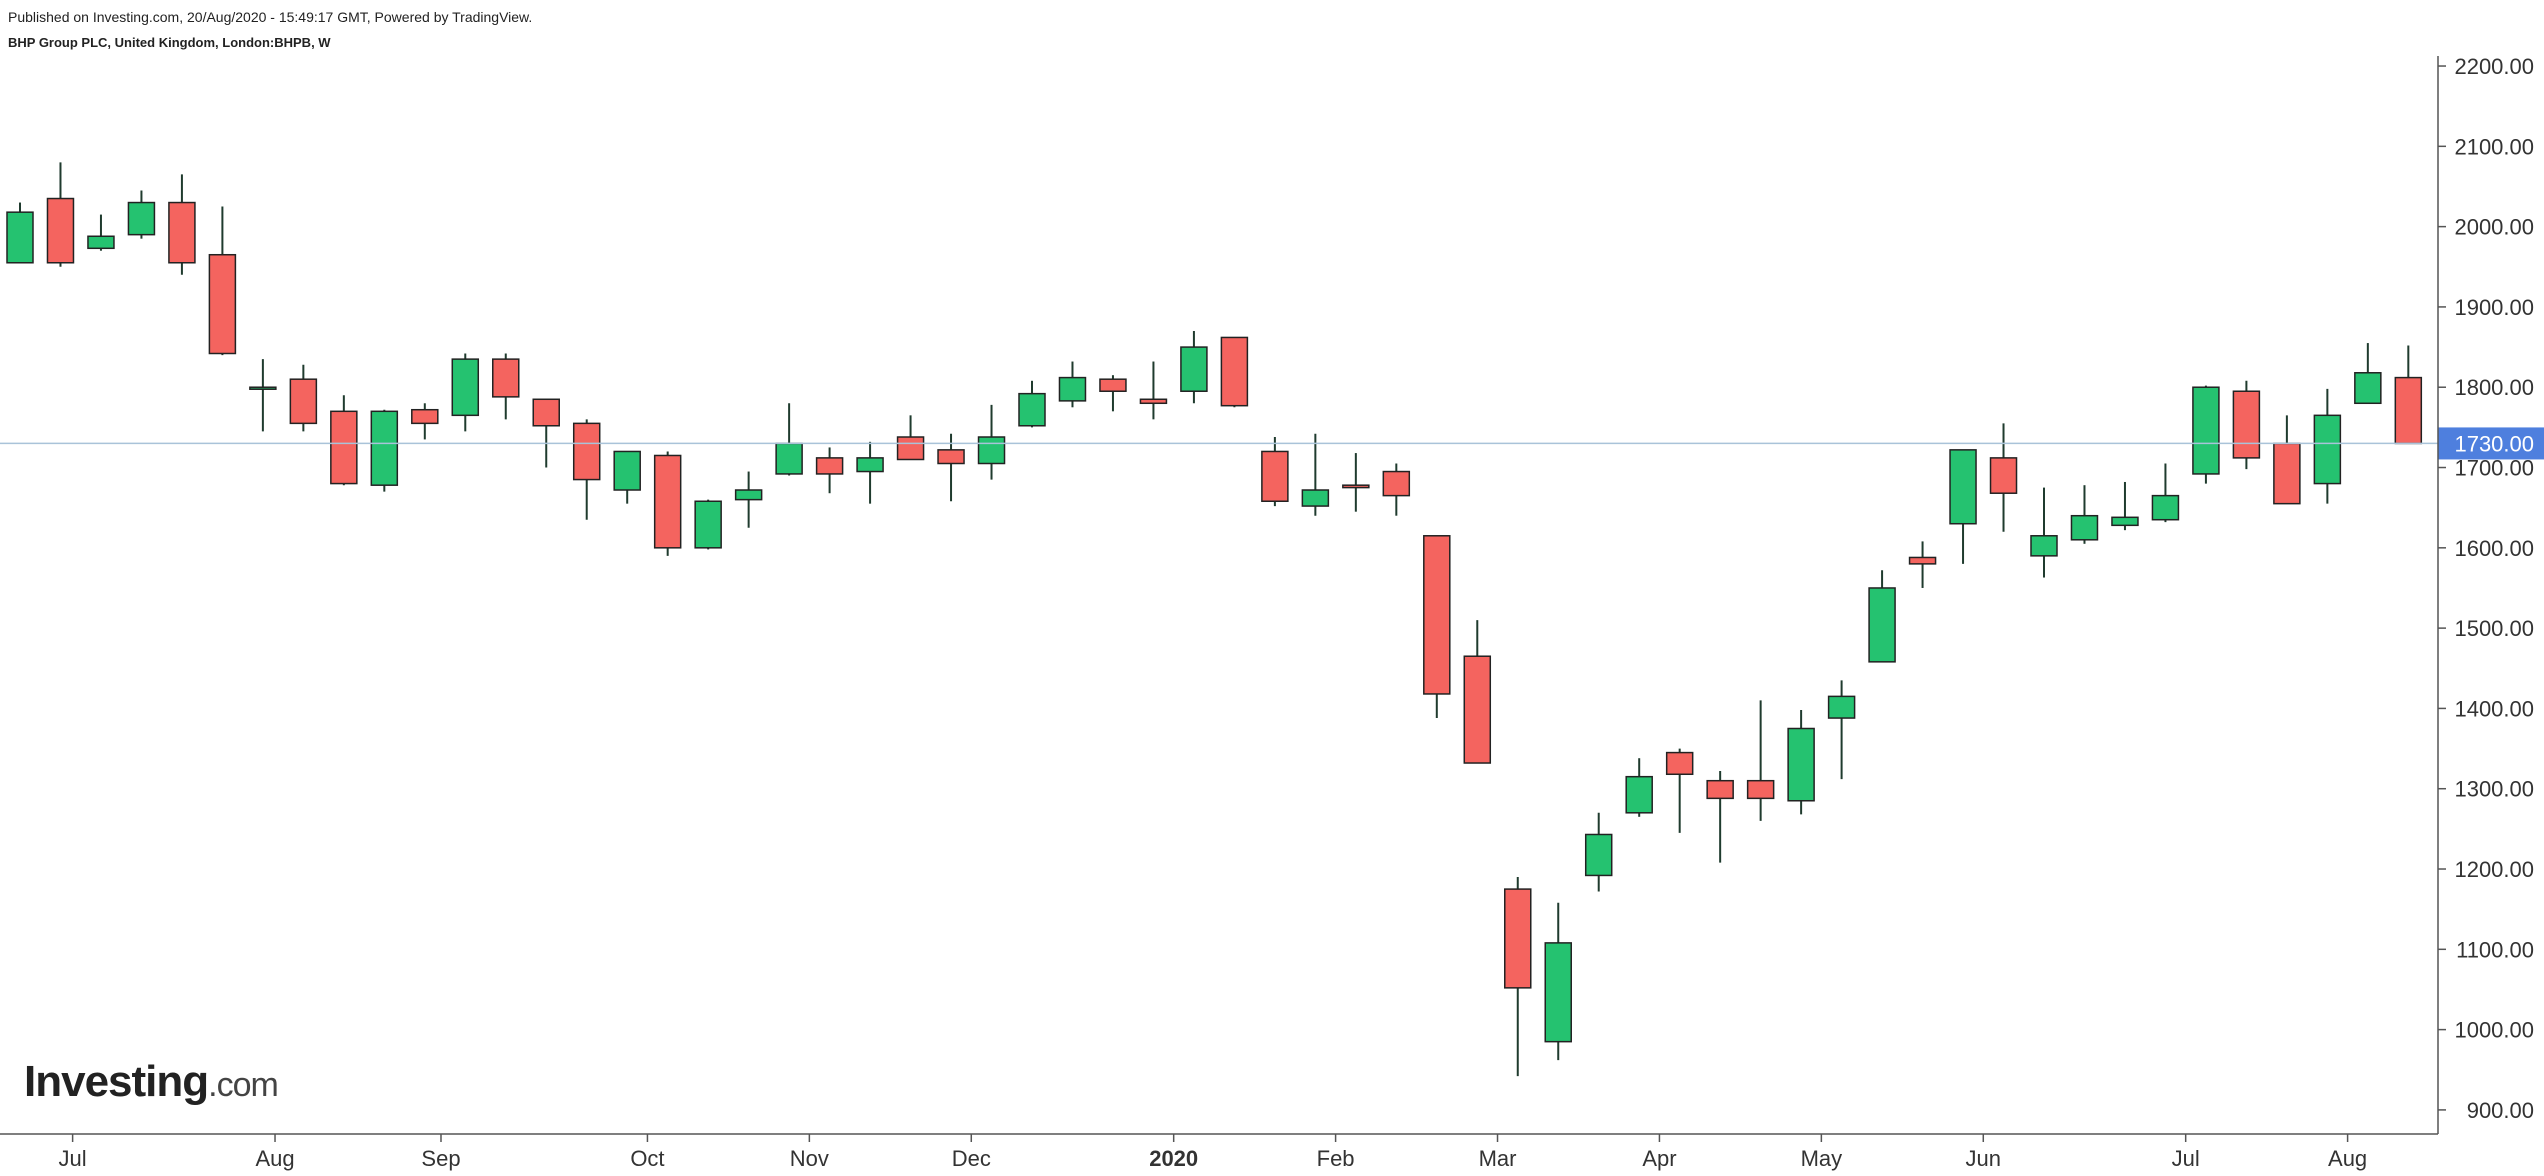 The width and height of the screenshot is (2544, 1176). I want to click on logo-brand: Investing, so click(116, 1081).